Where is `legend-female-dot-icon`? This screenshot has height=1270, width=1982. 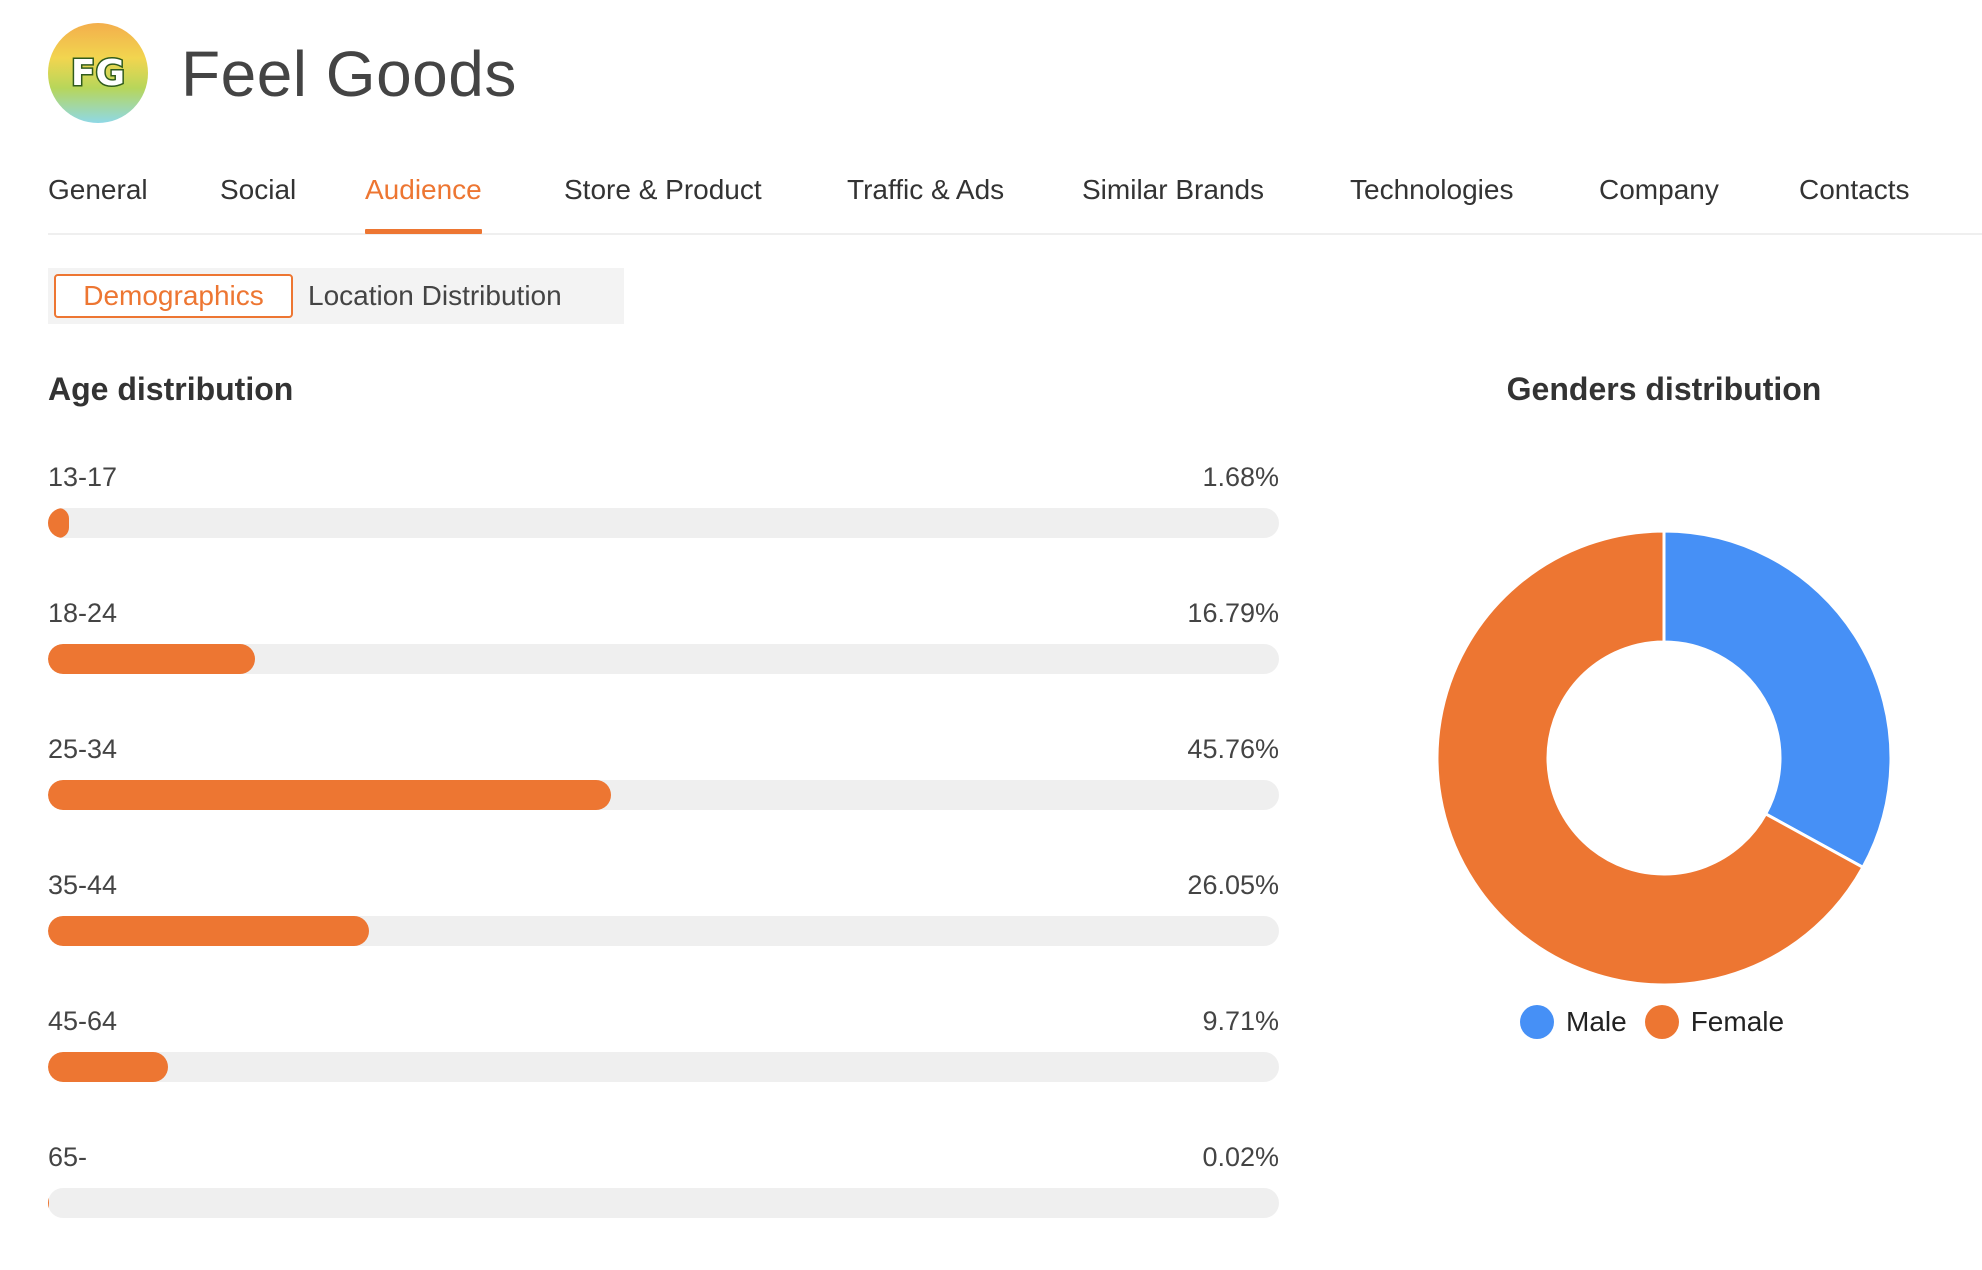 legend-female-dot-icon is located at coordinates (1661, 1022).